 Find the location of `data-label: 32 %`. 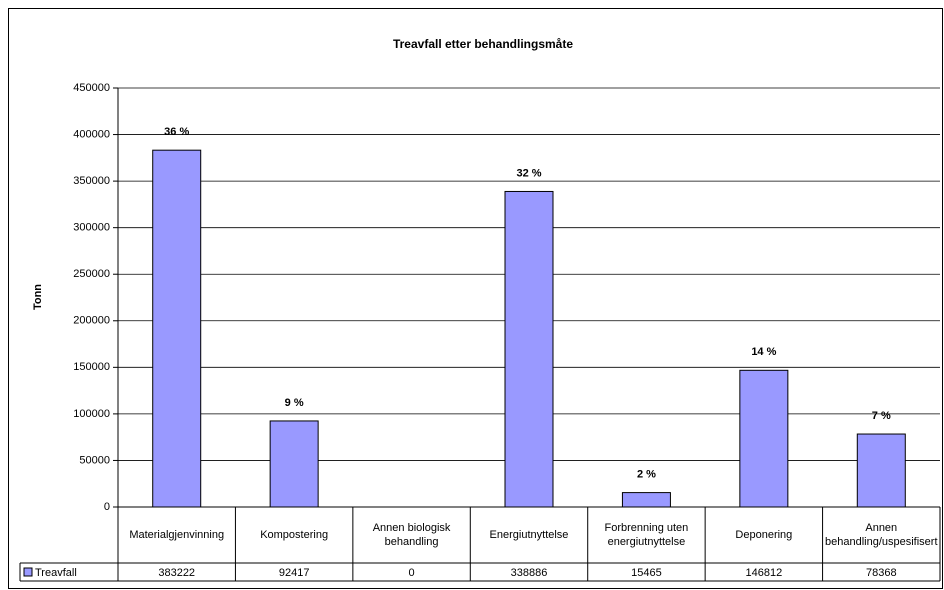

data-label: 32 % is located at coordinates (528, 173).